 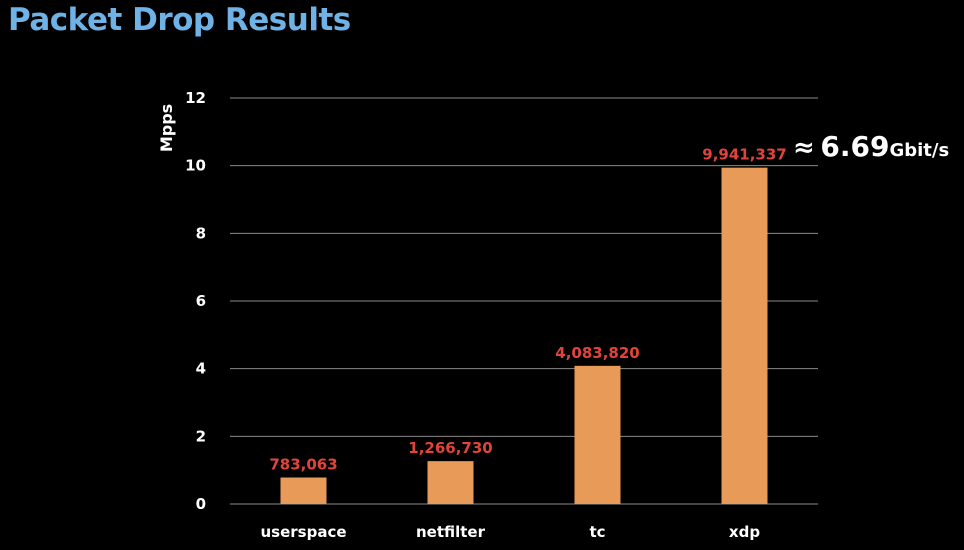 What do you see at coordinates (597, 353) in the screenshot?
I see `data-label-tc: 4,083,820` at bounding box center [597, 353].